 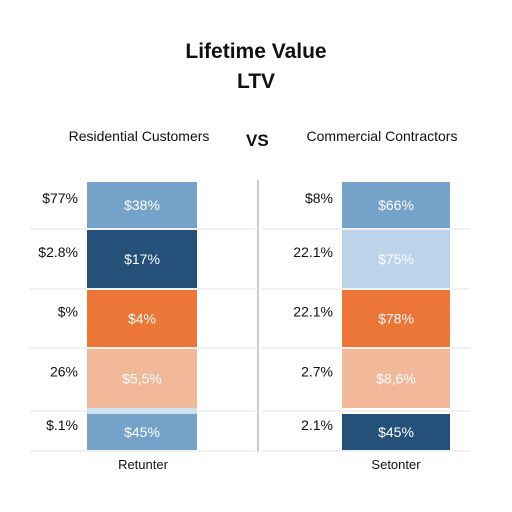 What do you see at coordinates (256, 51) in the screenshot?
I see `chart-title: Lifetime Value` at bounding box center [256, 51].